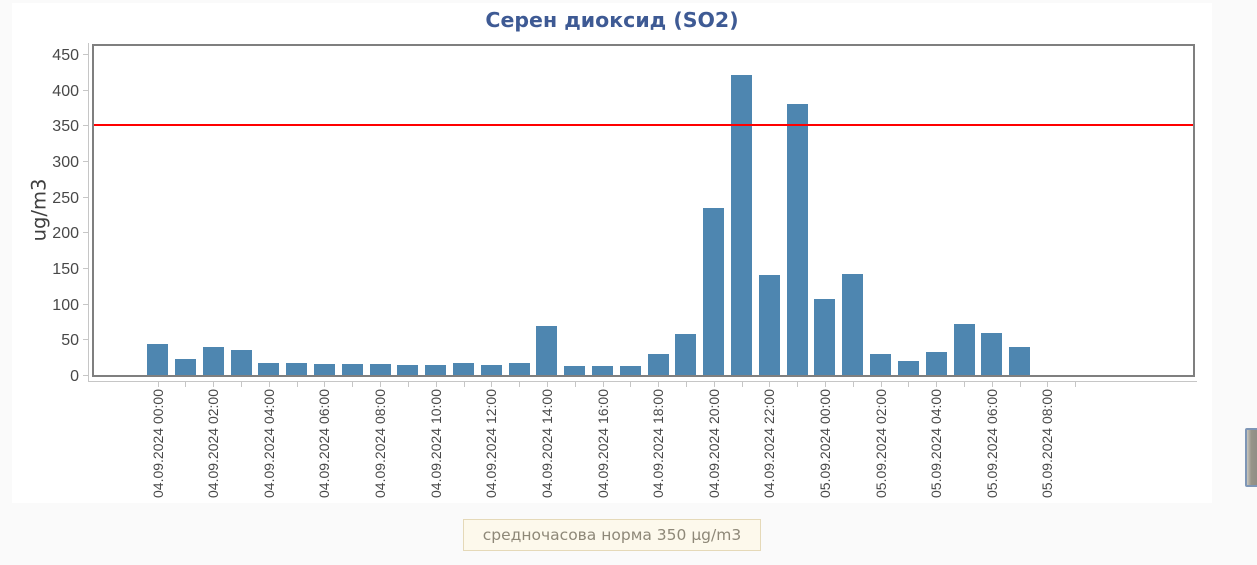 The width and height of the screenshot is (1257, 565). What do you see at coordinates (65, 162) in the screenshot?
I see `y-tick-label: 300` at bounding box center [65, 162].